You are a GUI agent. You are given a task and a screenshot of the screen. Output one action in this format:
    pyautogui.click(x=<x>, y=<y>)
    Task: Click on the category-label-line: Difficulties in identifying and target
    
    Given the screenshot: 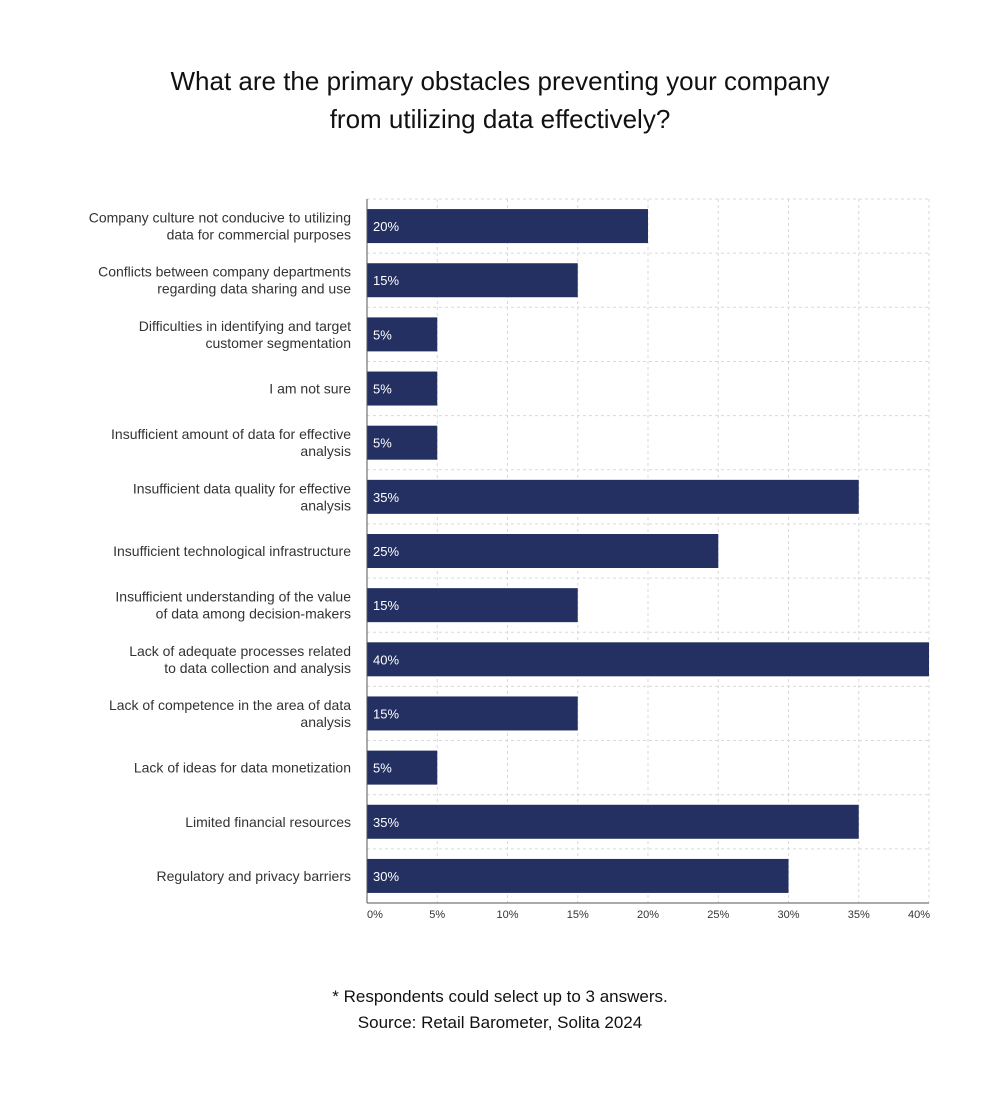 What is the action you would take?
    pyautogui.click(x=245, y=326)
    